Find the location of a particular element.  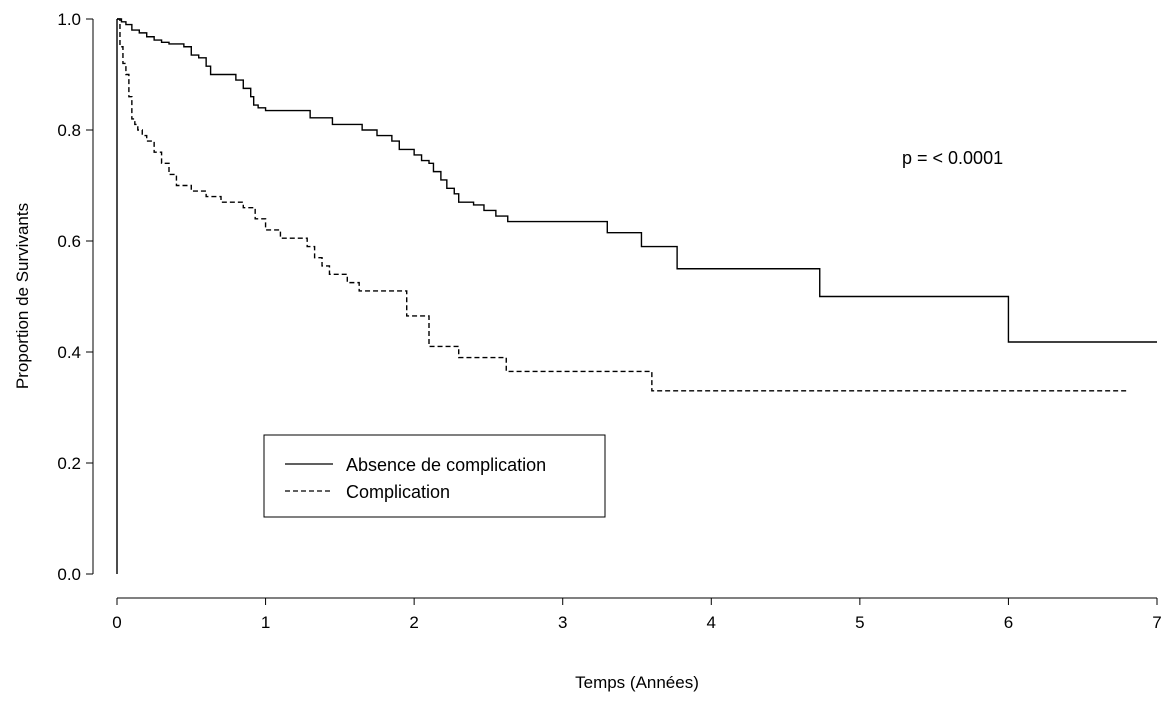

legend-box is located at coordinates (434, 476).